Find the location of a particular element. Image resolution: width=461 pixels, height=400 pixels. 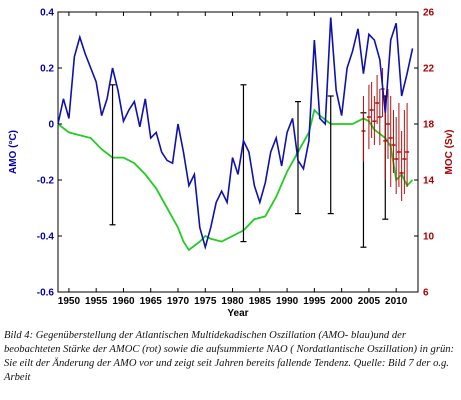

y-left-tick-label: 0.4 is located at coordinates (47, 13).